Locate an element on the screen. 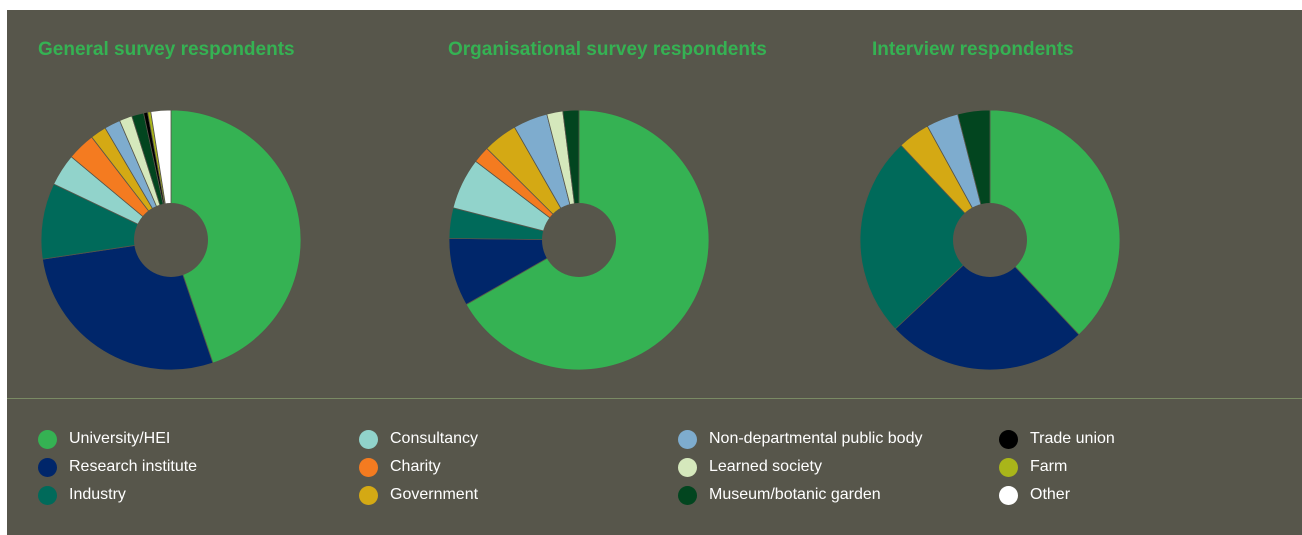  legend-item-farm: Farm is located at coordinates (1033, 467).